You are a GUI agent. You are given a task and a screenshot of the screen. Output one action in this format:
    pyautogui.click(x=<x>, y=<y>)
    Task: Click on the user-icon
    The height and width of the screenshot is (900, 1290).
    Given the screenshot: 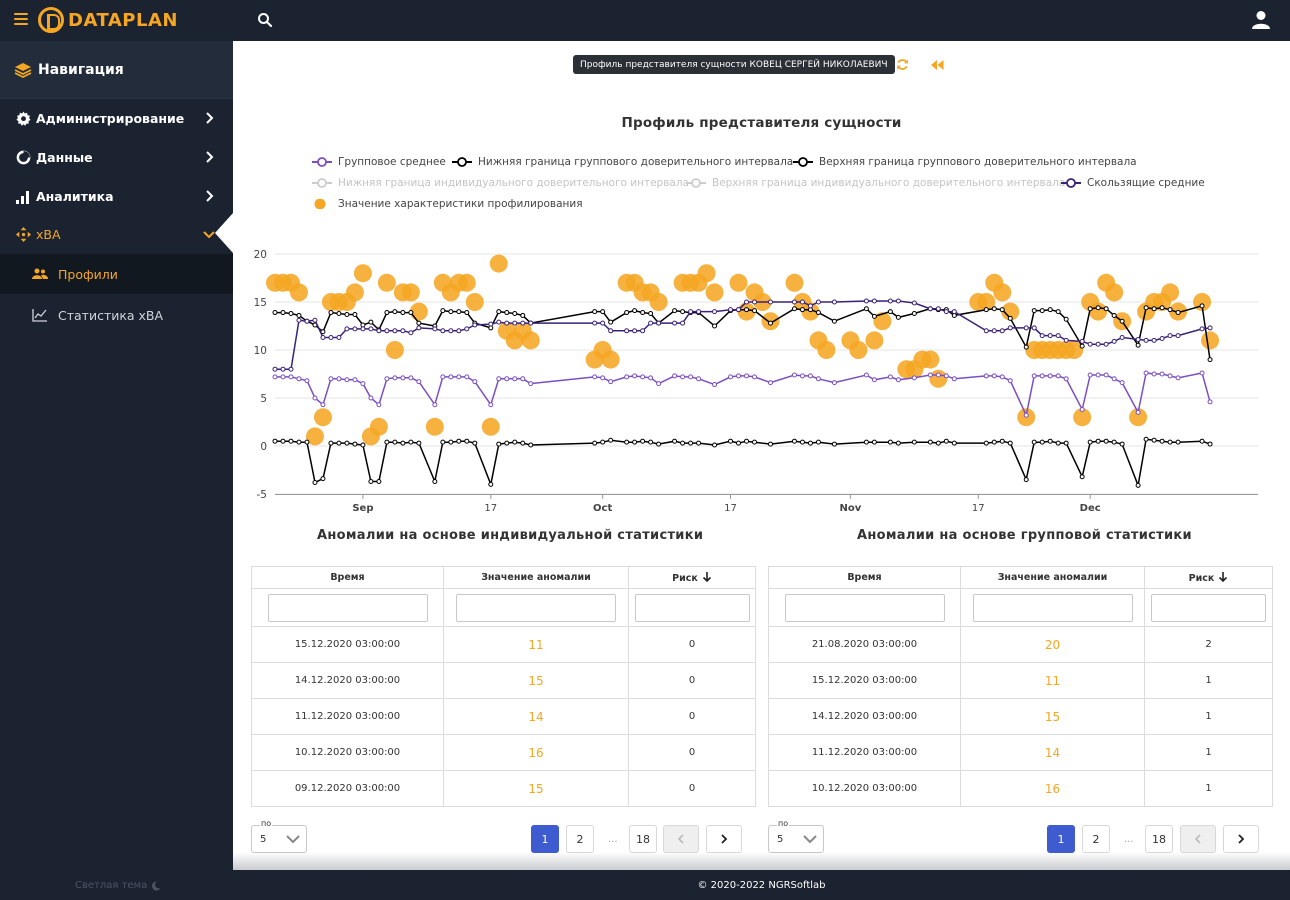 What is the action you would take?
    pyautogui.click(x=1261, y=20)
    